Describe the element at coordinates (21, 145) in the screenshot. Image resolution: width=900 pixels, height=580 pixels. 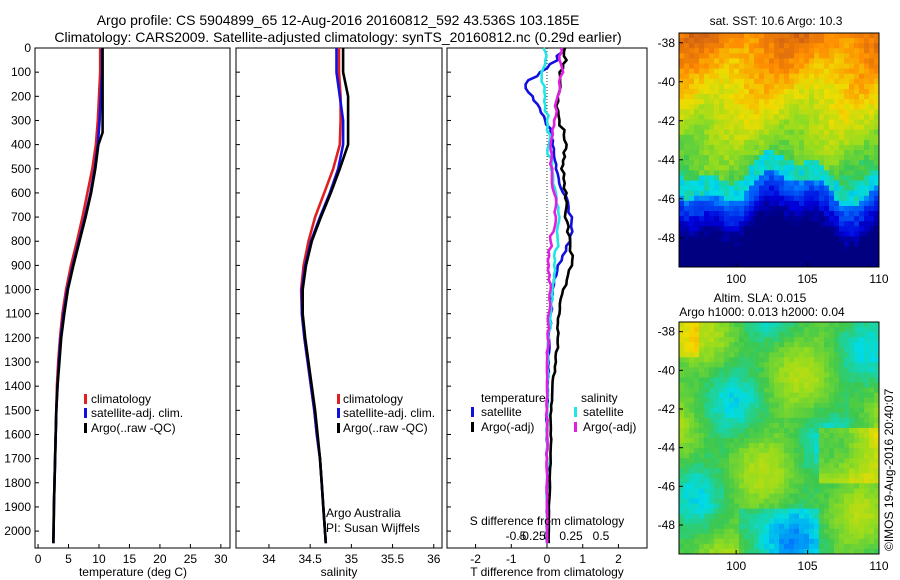
I see `depth-tick-label: 400` at that location.